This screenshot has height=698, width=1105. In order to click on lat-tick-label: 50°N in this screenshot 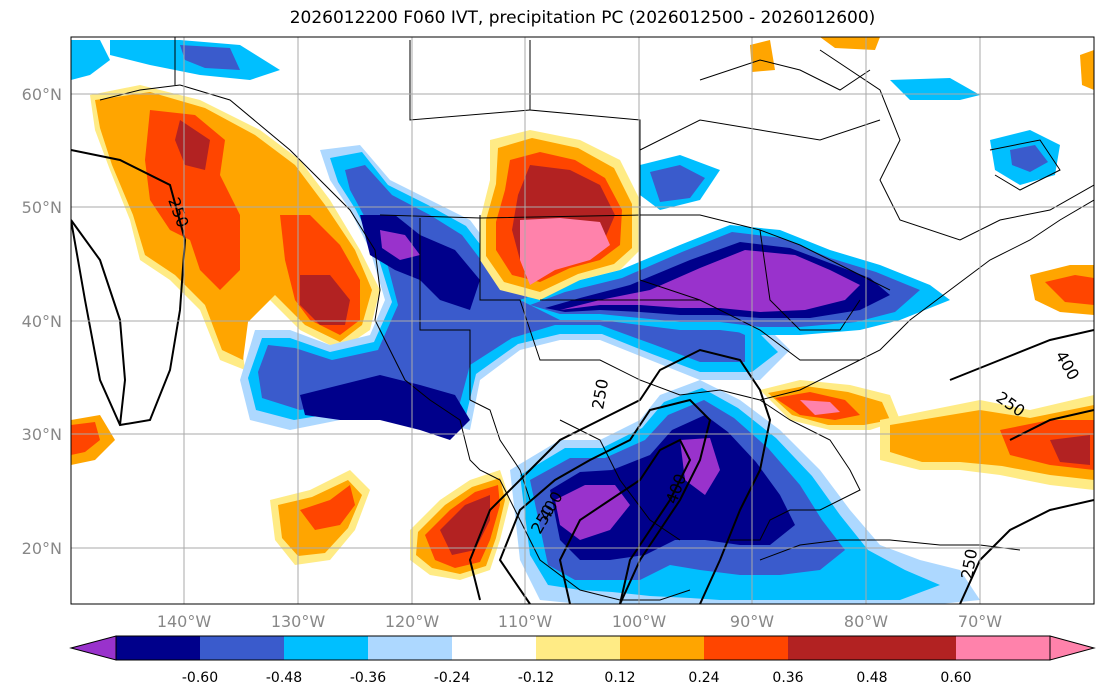, I will do `click(42, 207)`.